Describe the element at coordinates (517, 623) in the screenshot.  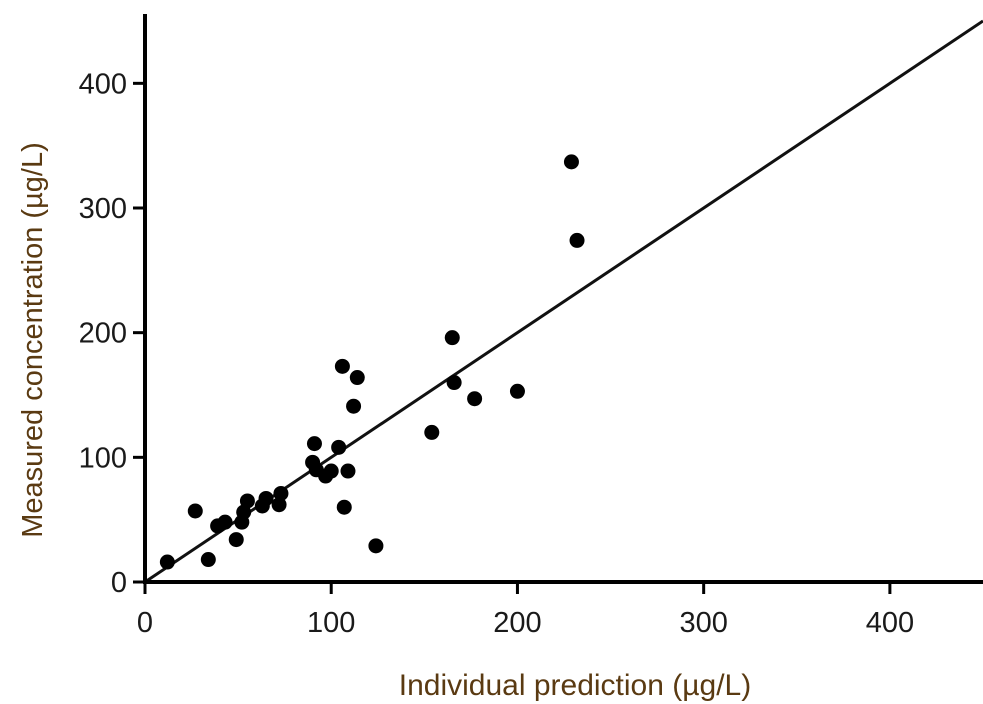
I see `x-tick-label: 200` at that location.